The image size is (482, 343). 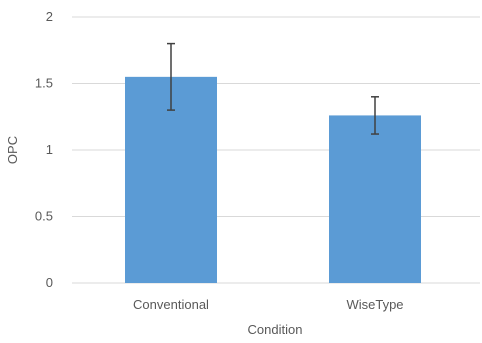 What do you see at coordinates (275, 329) in the screenshot?
I see `x-axis-title: Condition` at bounding box center [275, 329].